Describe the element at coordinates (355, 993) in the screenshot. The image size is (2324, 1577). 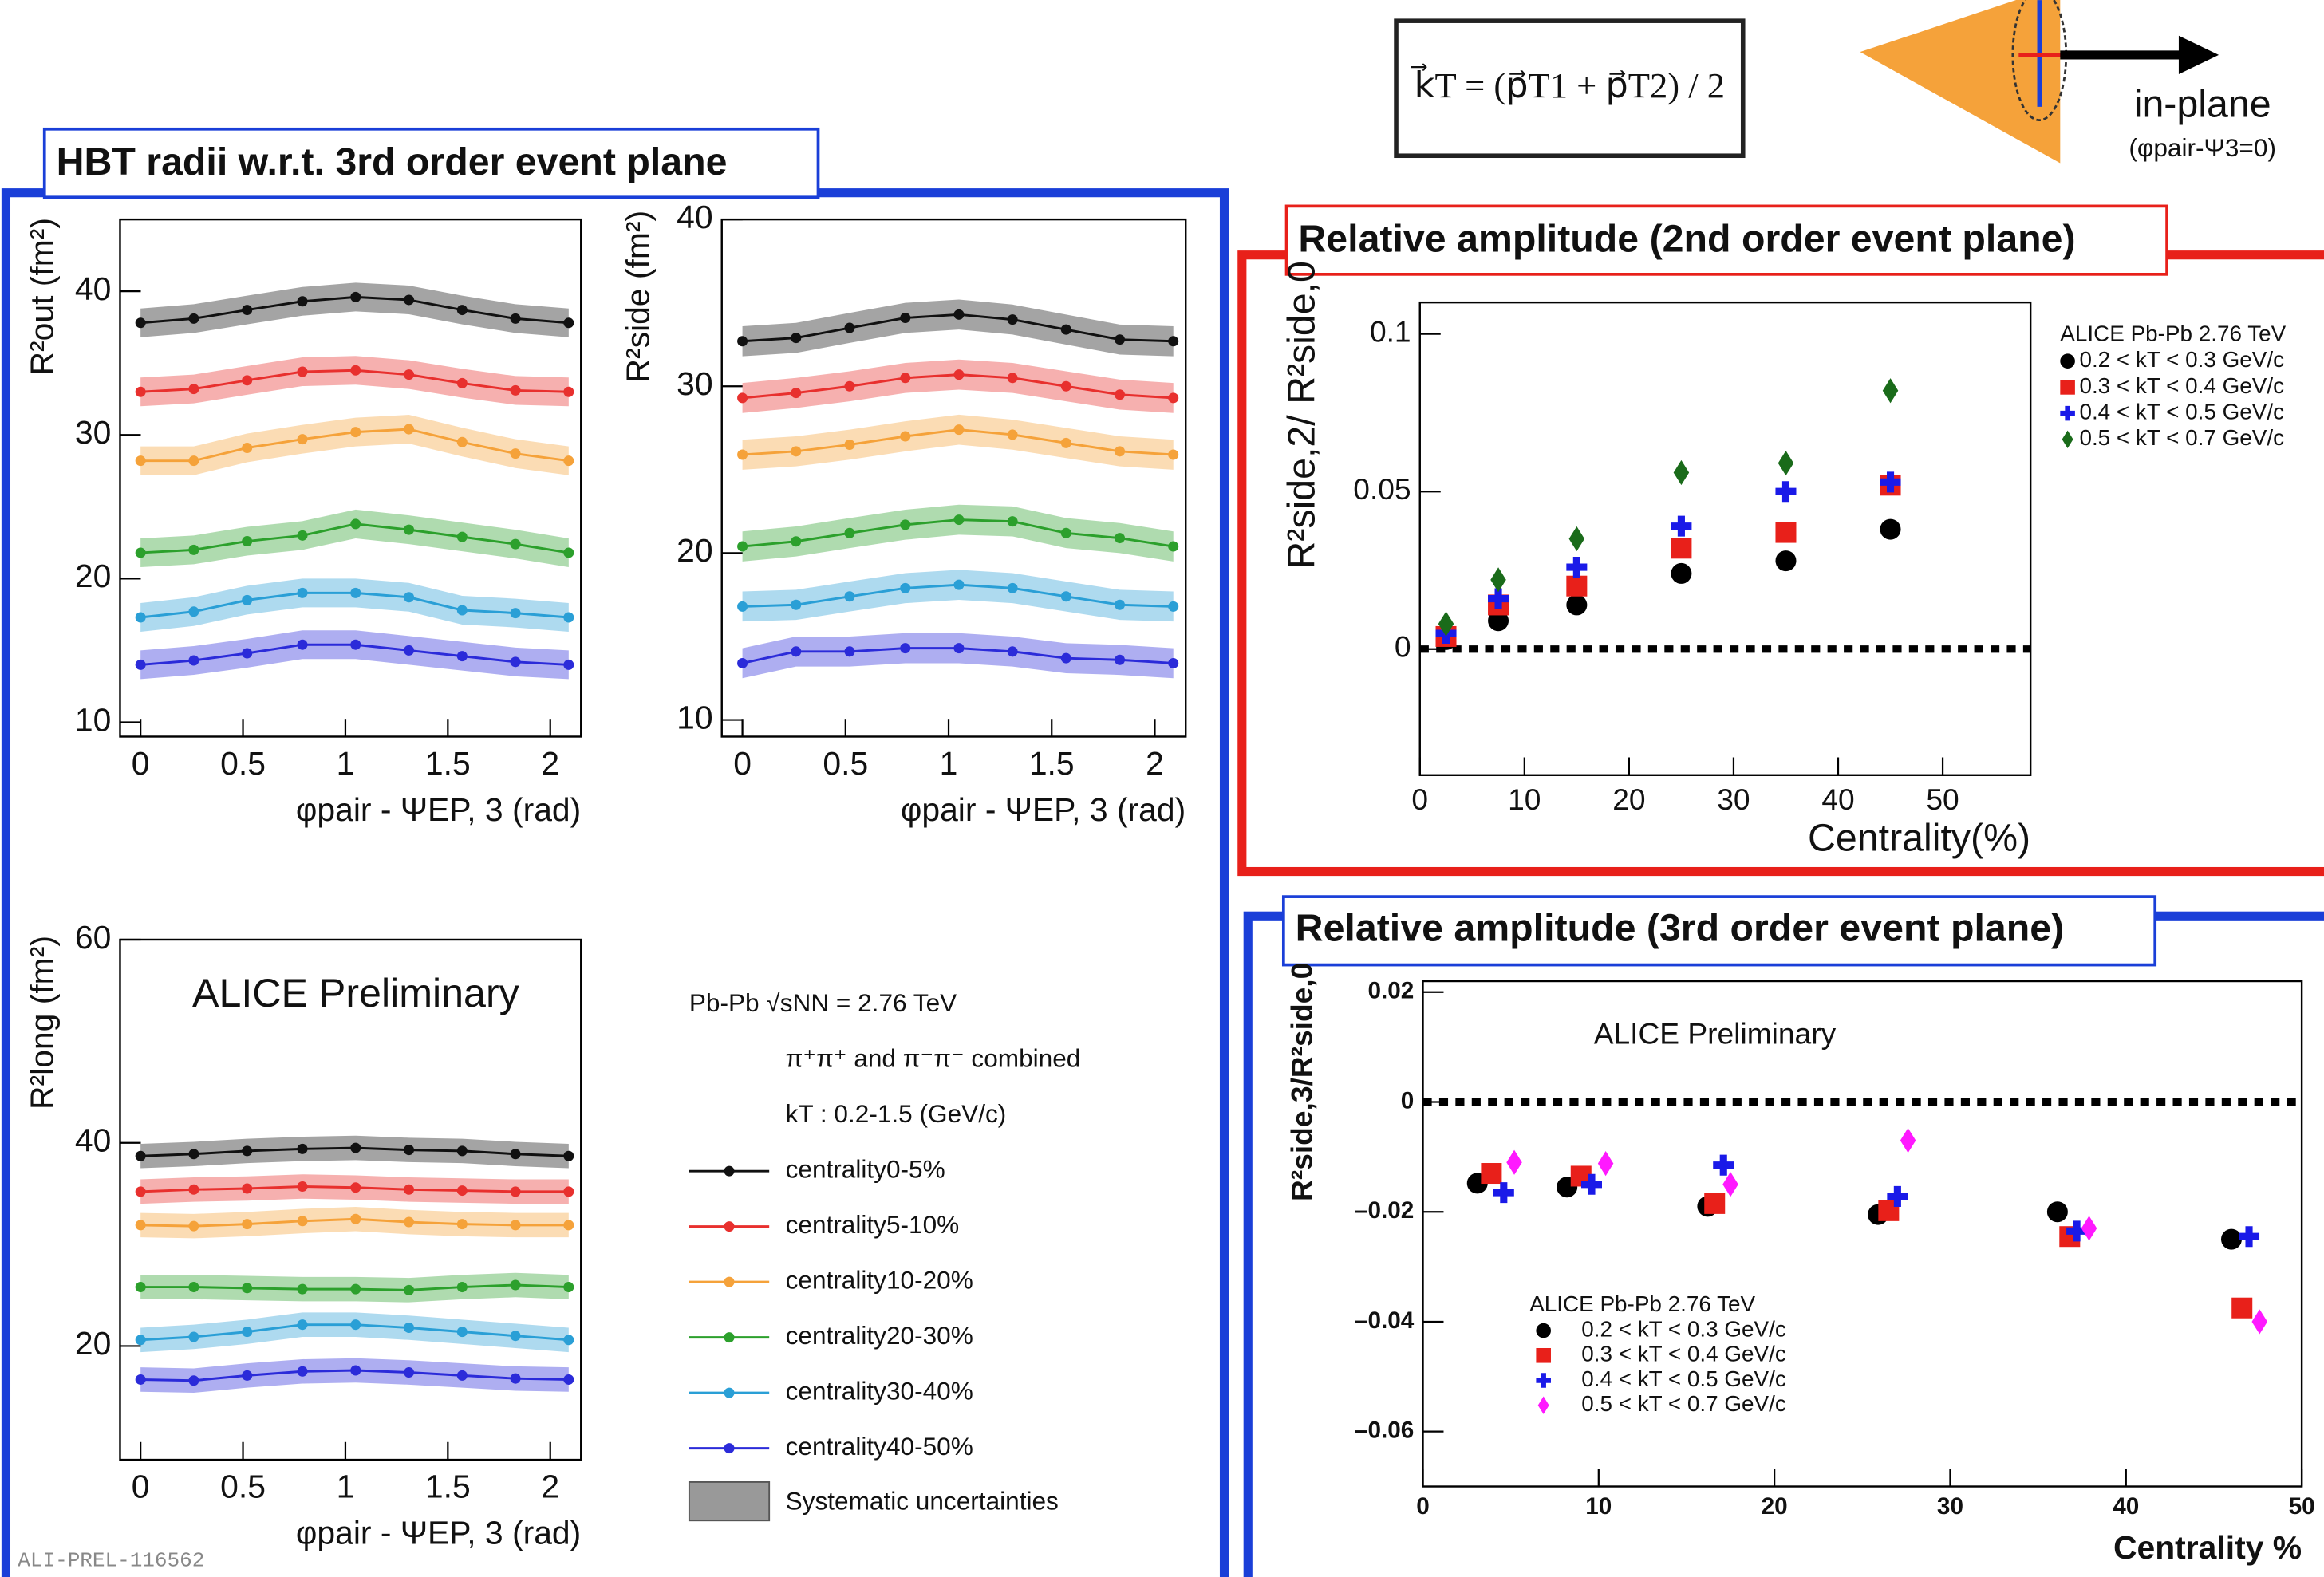
I see `annotation: ALICE Preliminary` at that location.